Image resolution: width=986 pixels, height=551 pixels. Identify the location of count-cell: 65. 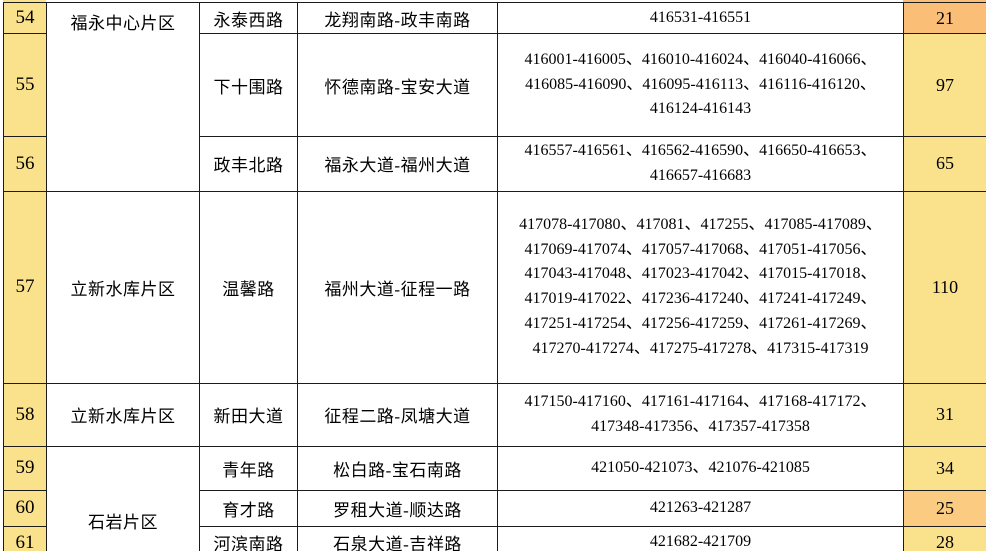
(944, 164).